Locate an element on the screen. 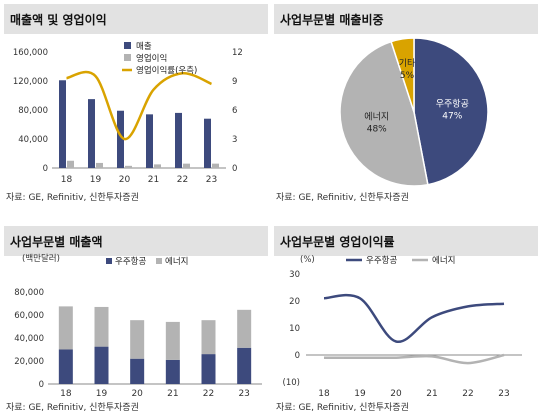 The height and width of the screenshot is (416, 539). pie-percent: 48% is located at coordinates (377, 130).